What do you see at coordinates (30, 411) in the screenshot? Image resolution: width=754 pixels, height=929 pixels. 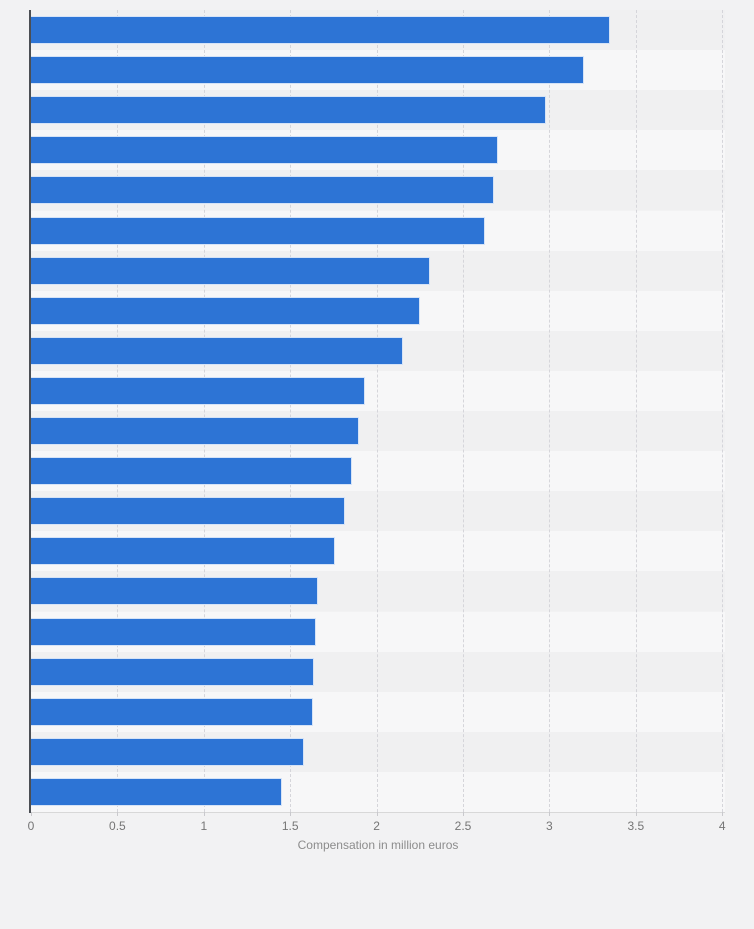 I see `y-axis-line` at bounding box center [30, 411].